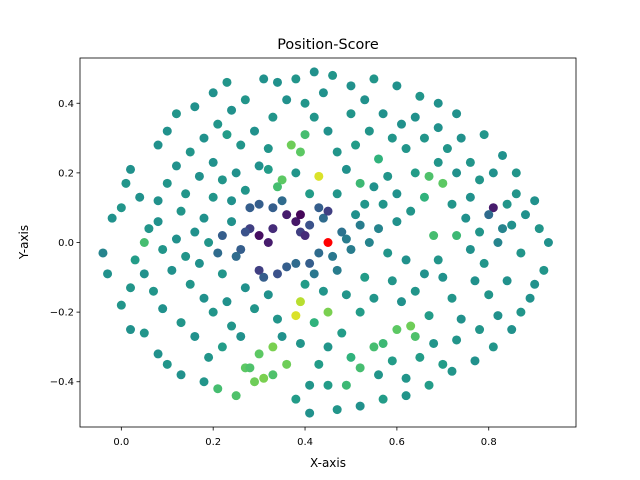 The image size is (640, 480). Describe the element at coordinates (305, 442) in the screenshot. I see `x-tick-label: 0.4` at that location.